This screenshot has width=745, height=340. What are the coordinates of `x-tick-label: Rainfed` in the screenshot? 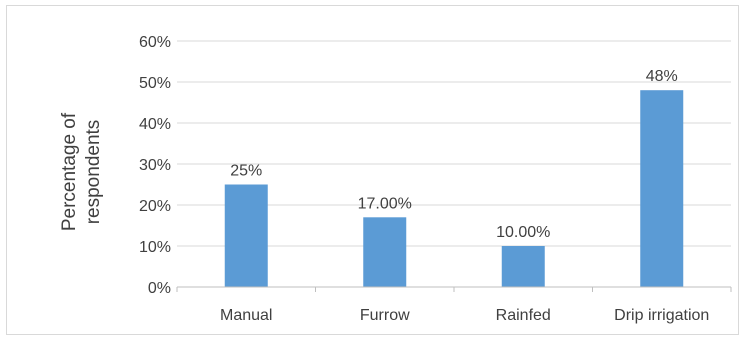 It's located at (523, 315).